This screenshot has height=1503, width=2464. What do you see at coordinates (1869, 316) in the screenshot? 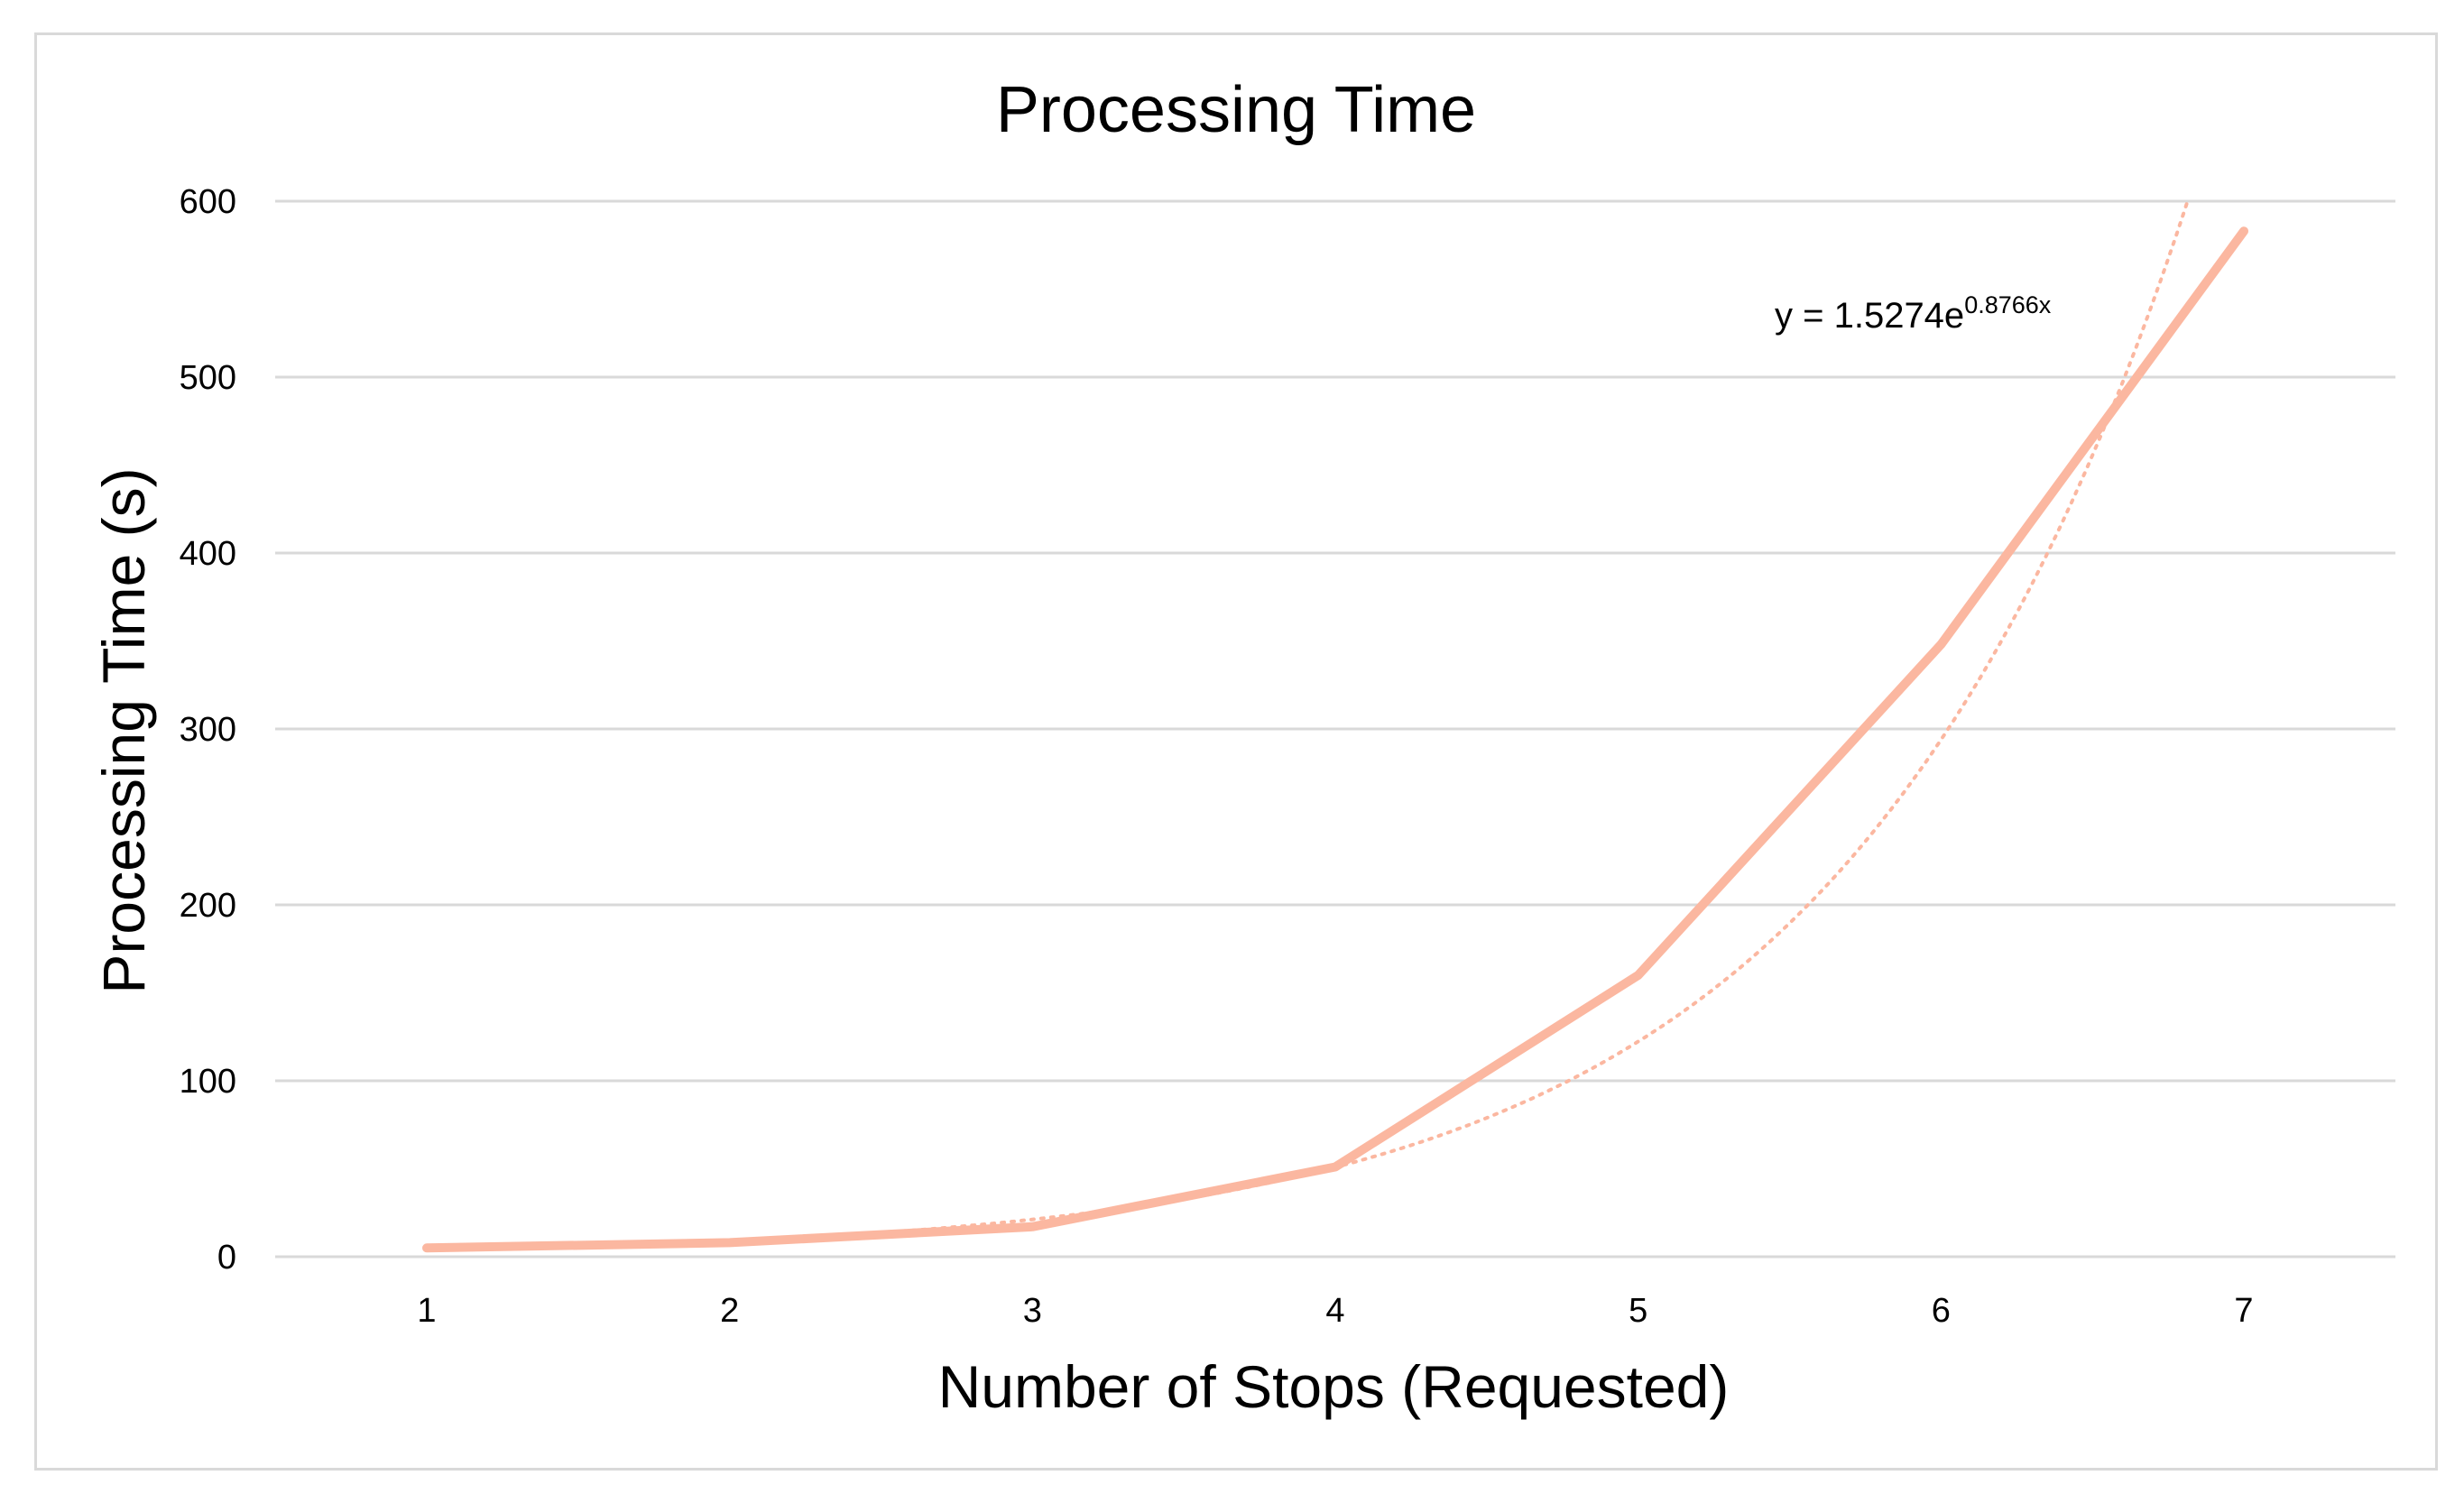
I see `trendline-equation-base: y = 1.5274e` at bounding box center [1869, 316].